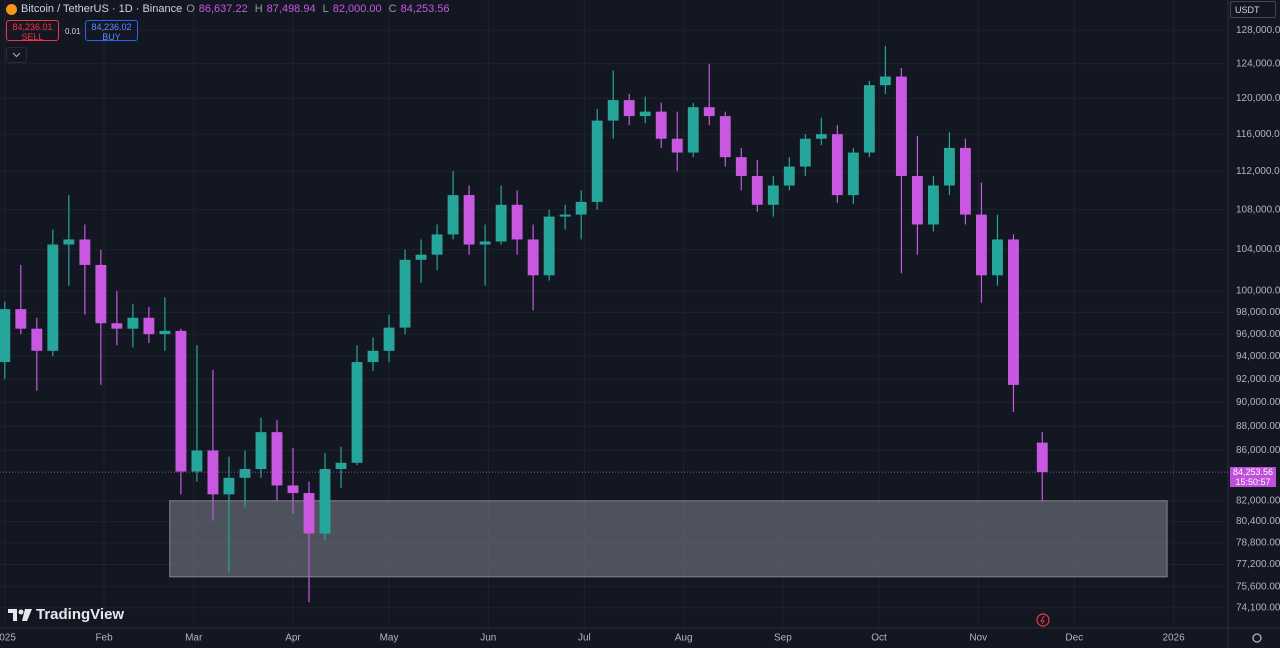 This screenshot has width=1280, height=648. What do you see at coordinates (325, 9) in the screenshot?
I see `ohlc-key: L` at bounding box center [325, 9].